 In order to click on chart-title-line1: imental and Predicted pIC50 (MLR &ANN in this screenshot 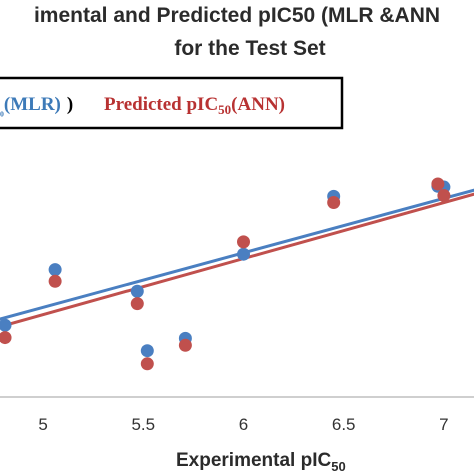, I will do `click(237, 15)`.